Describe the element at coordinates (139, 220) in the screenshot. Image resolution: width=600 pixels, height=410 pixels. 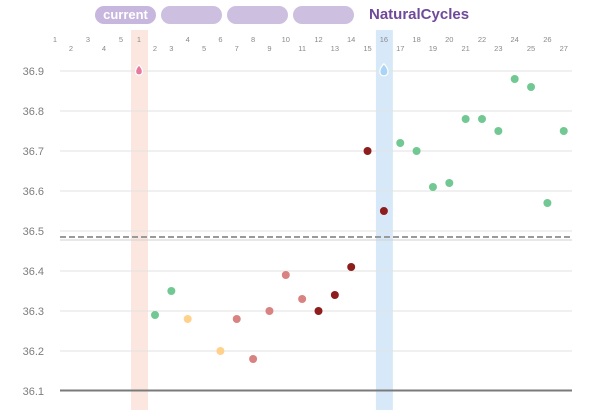
I see `period-band` at that location.